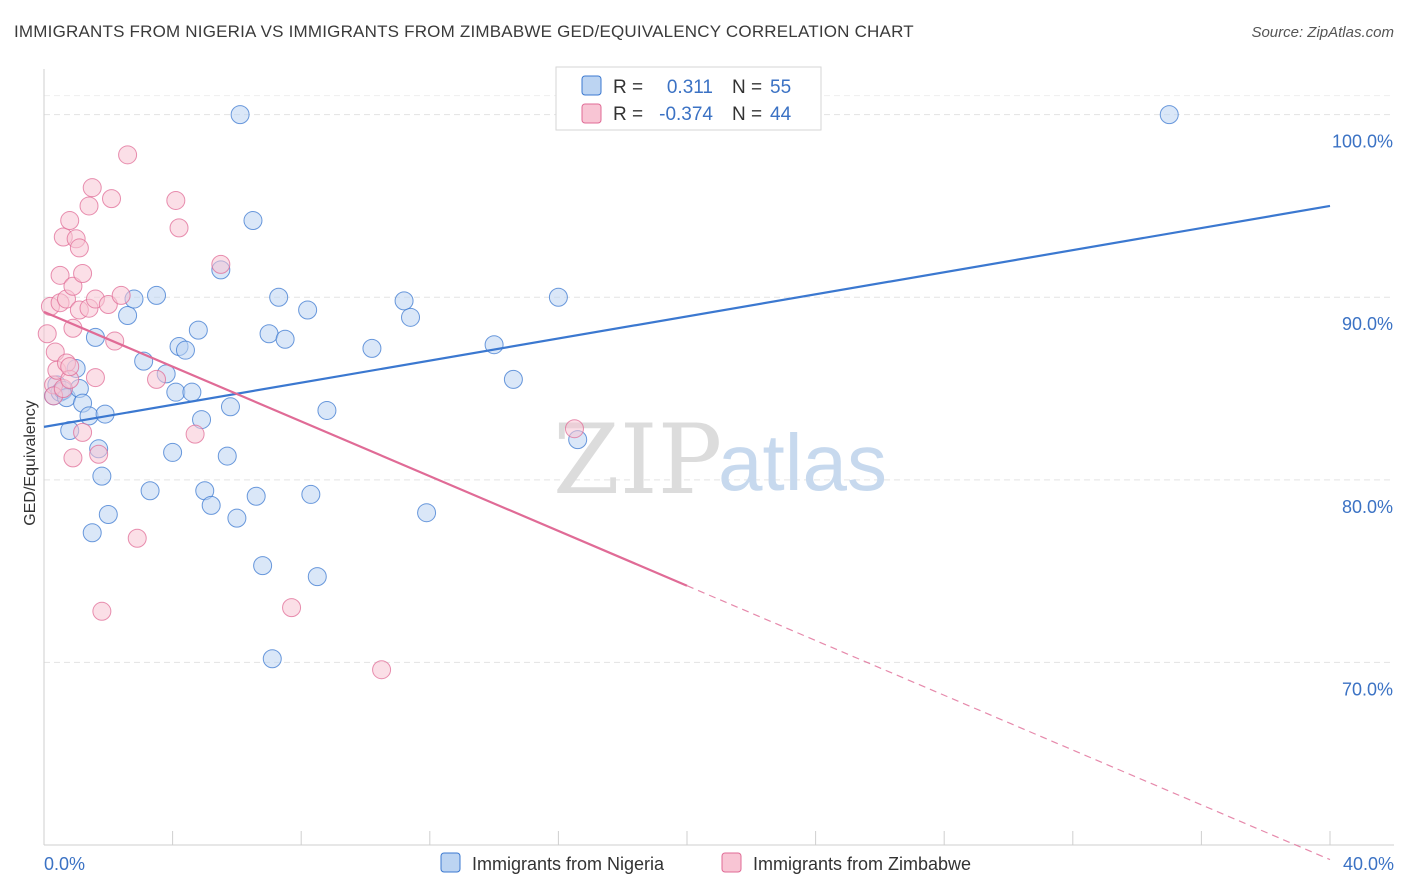  Describe the element at coordinates (365, 448) in the screenshot. I see `zimbabwe-trend-line` at that location.